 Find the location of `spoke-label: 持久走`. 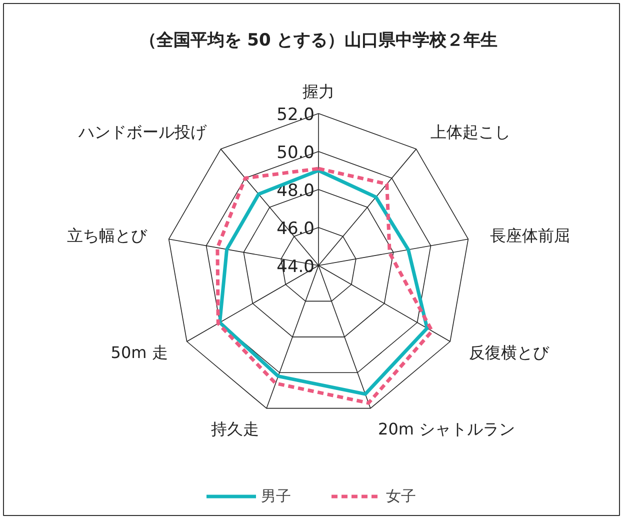

spoke-label: 持久走 is located at coordinates (234, 429).